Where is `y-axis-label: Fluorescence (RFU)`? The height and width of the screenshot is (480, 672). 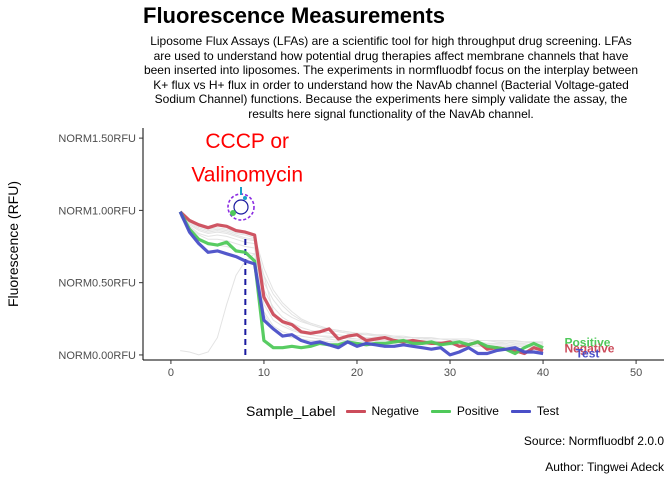
y-axis-label: Fluorescence (RFU) is located at coordinates (13, 244).